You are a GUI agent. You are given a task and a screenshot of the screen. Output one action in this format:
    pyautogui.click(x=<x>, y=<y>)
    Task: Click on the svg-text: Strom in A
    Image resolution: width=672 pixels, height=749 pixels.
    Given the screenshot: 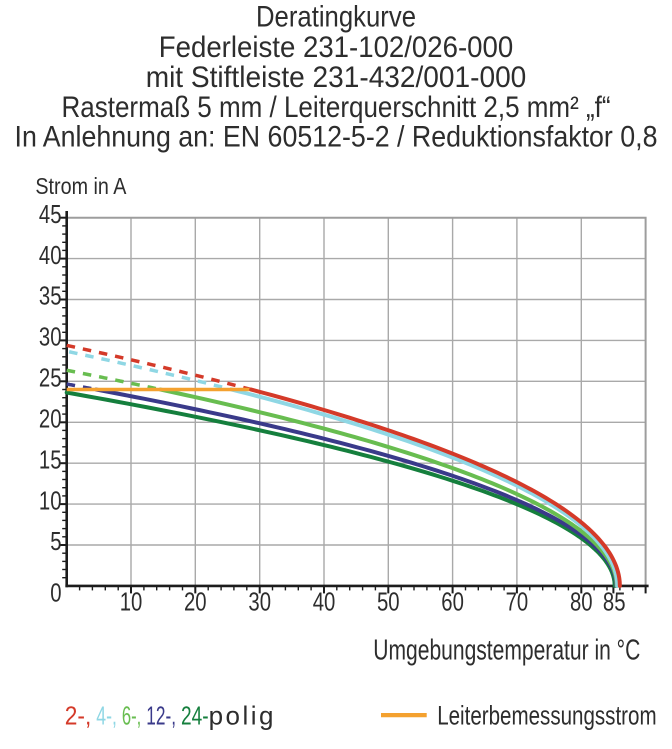 What is the action you would take?
    pyautogui.click(x=81, y=186)
    